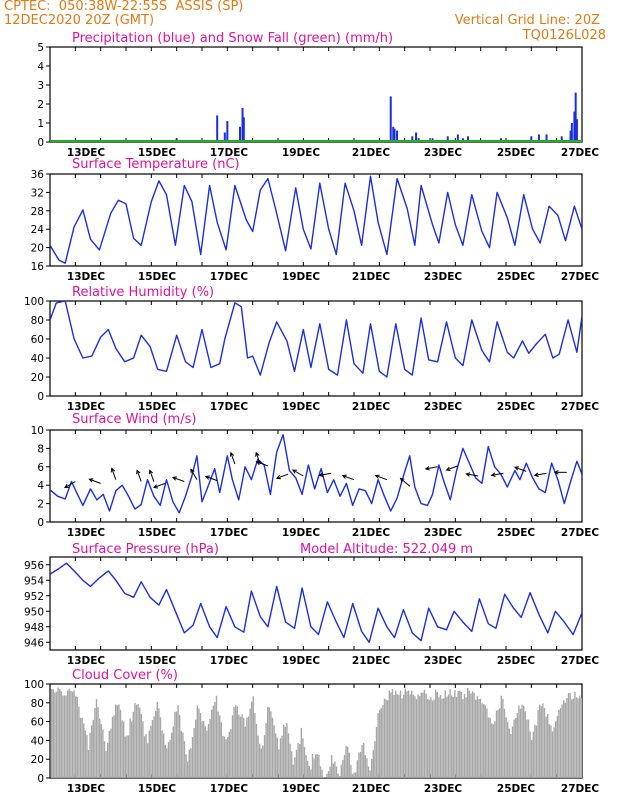 This screenshot has height=800, width=618. I want to click on y-tick-label: 80, so click(37, 704).